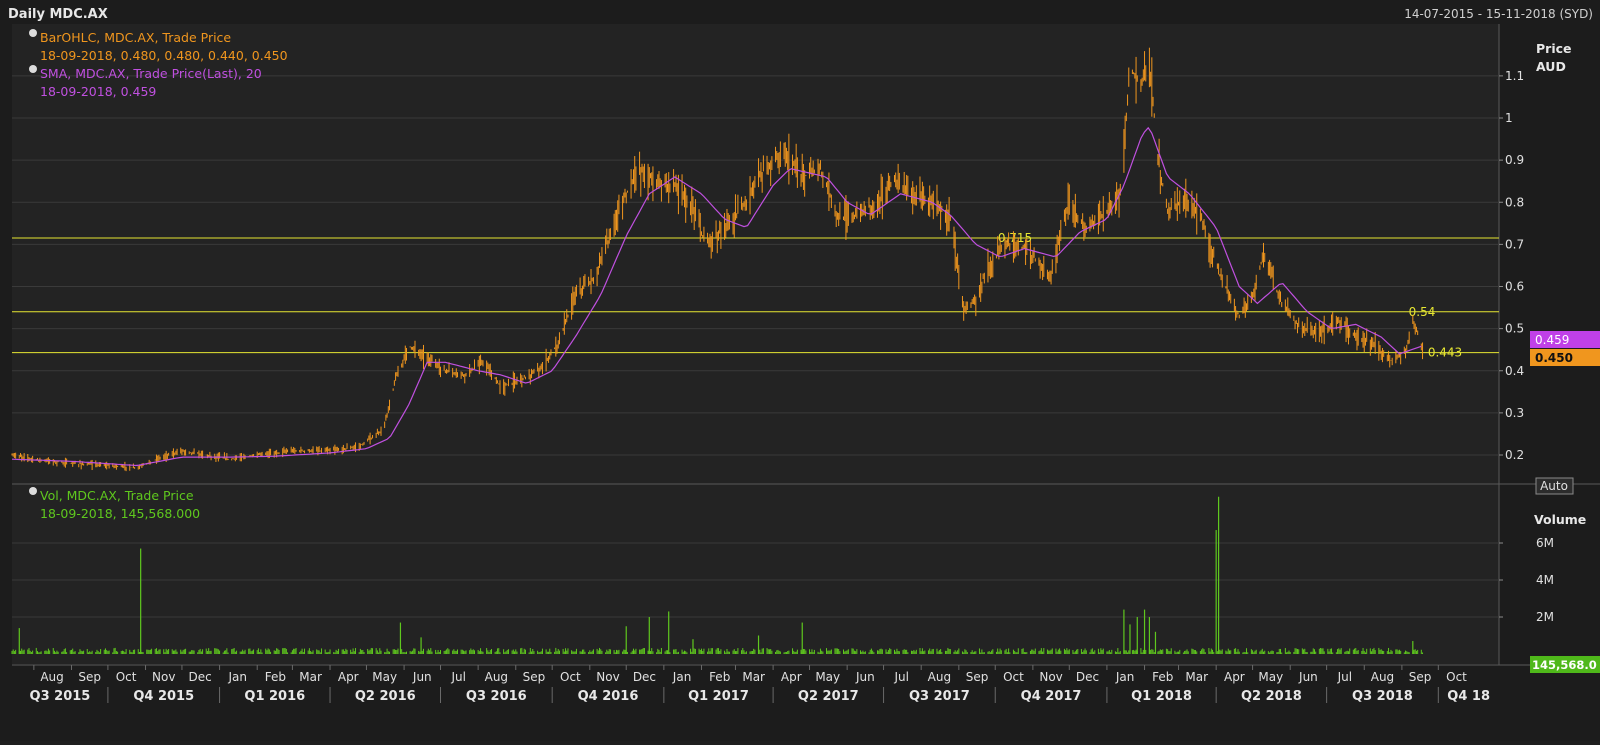 The image size is (1600, 745). What do you see at coordinates (117, 495) in the screenshot?
I see `legend-vol-label: Vol, MDC.AX, Trade Price` at bounding box center [117, 495].